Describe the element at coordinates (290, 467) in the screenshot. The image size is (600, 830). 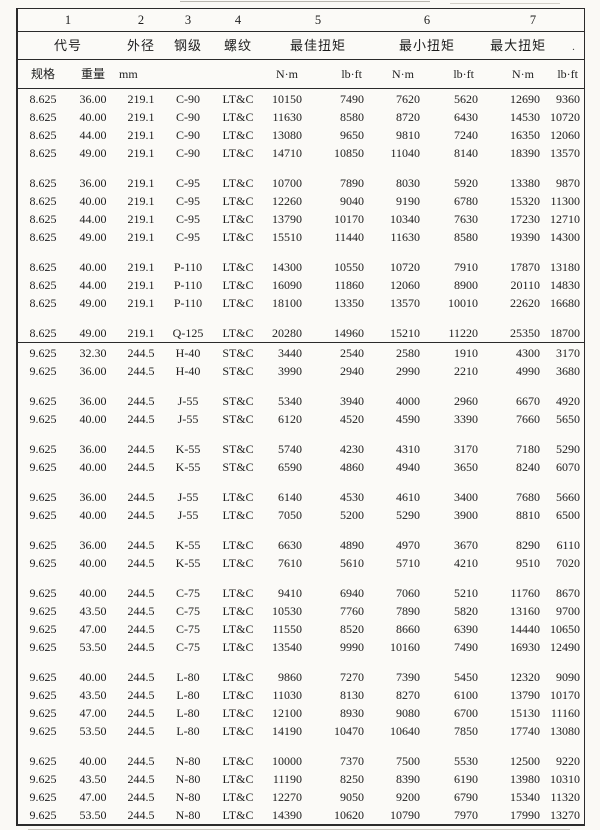
I see `table-cell: 6590` at that location.